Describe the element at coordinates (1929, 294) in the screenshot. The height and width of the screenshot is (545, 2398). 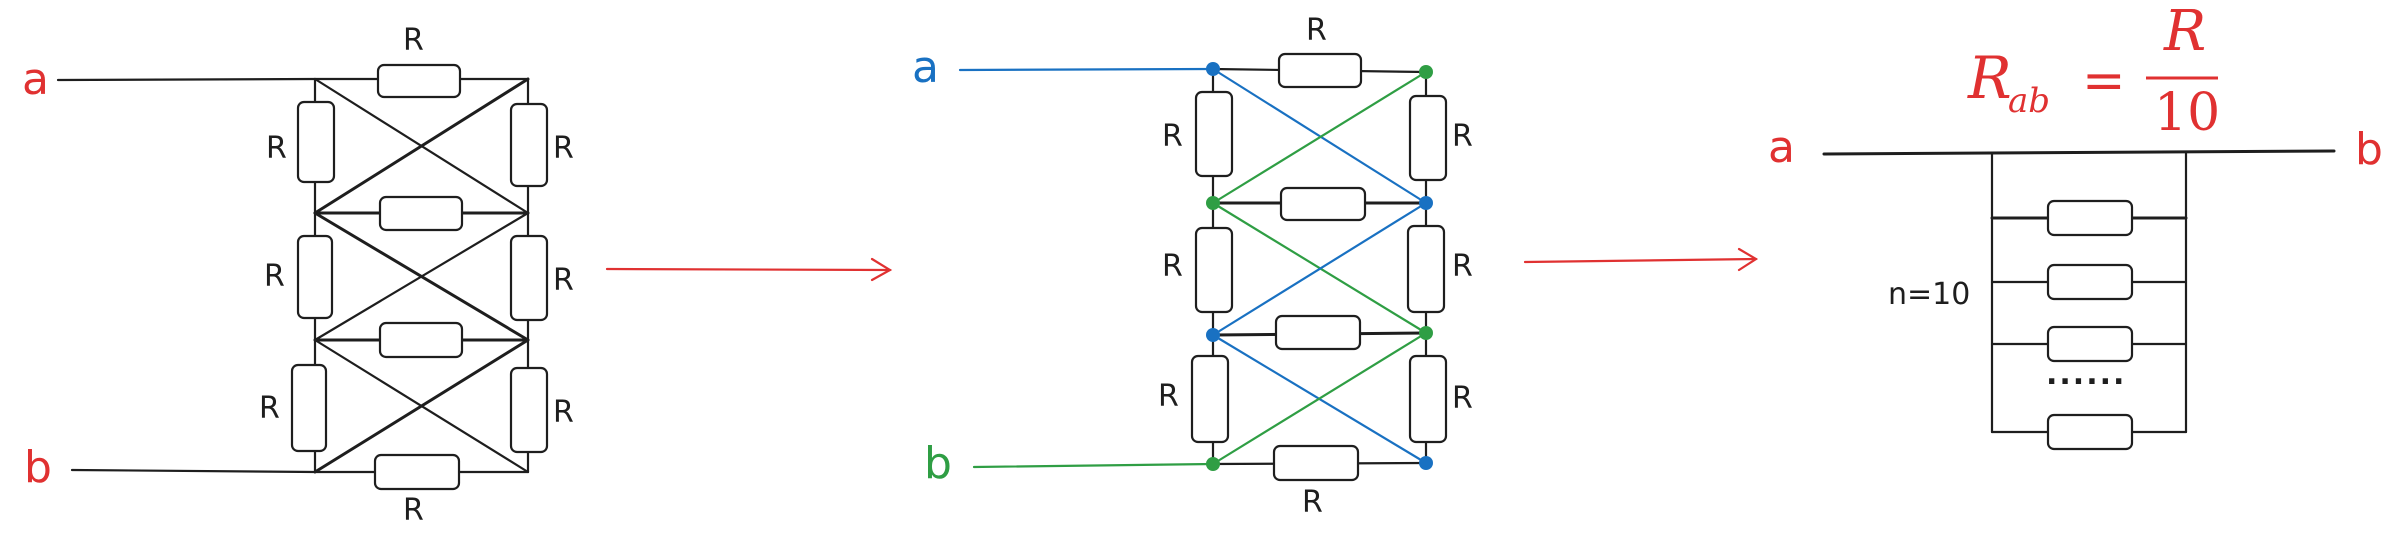
I see `count-label: n=10` at that location.